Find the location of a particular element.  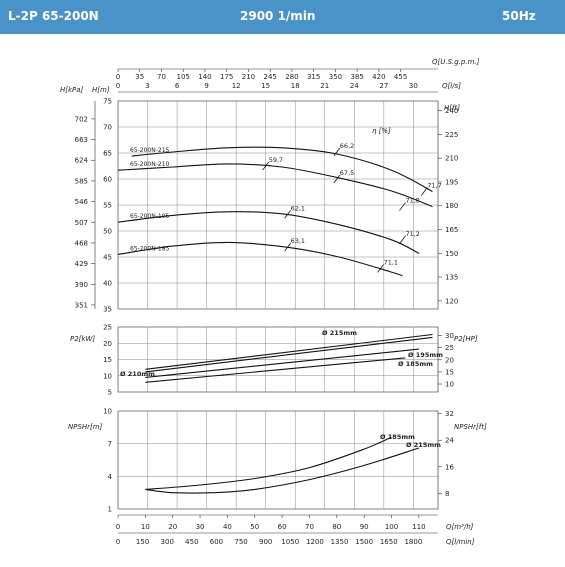

power-ytick-kw: 20 is located at coordinates (107, 344).